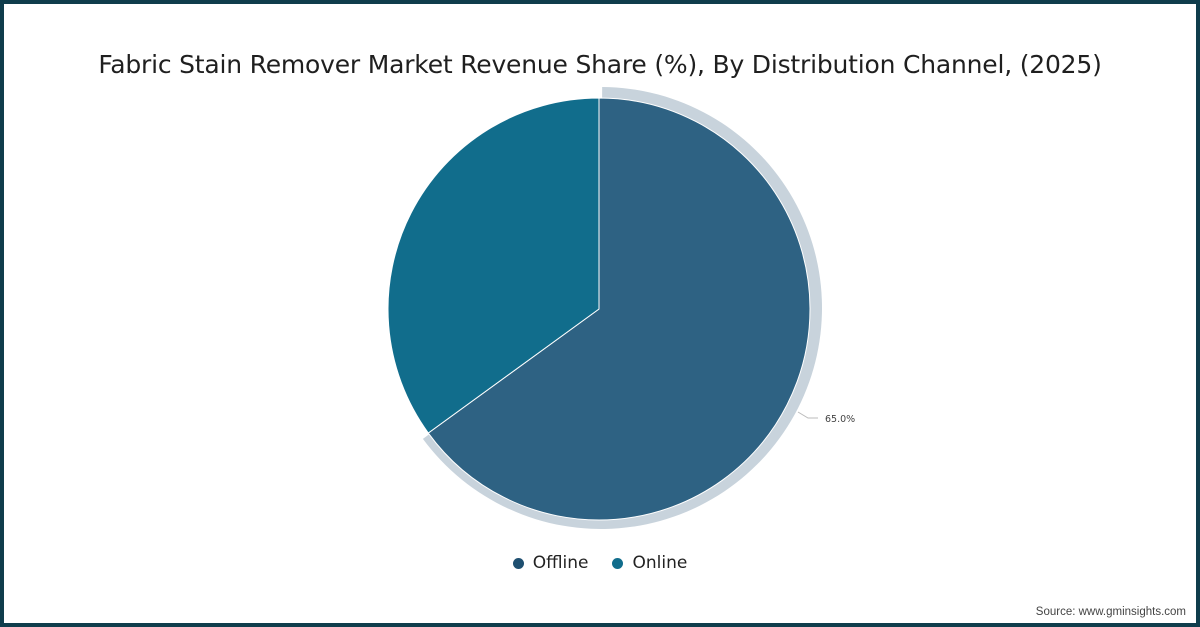 The height and width of the screenshot is (627, 1200). I want to click on legend-dot-offline-icon, so click(518, 563).